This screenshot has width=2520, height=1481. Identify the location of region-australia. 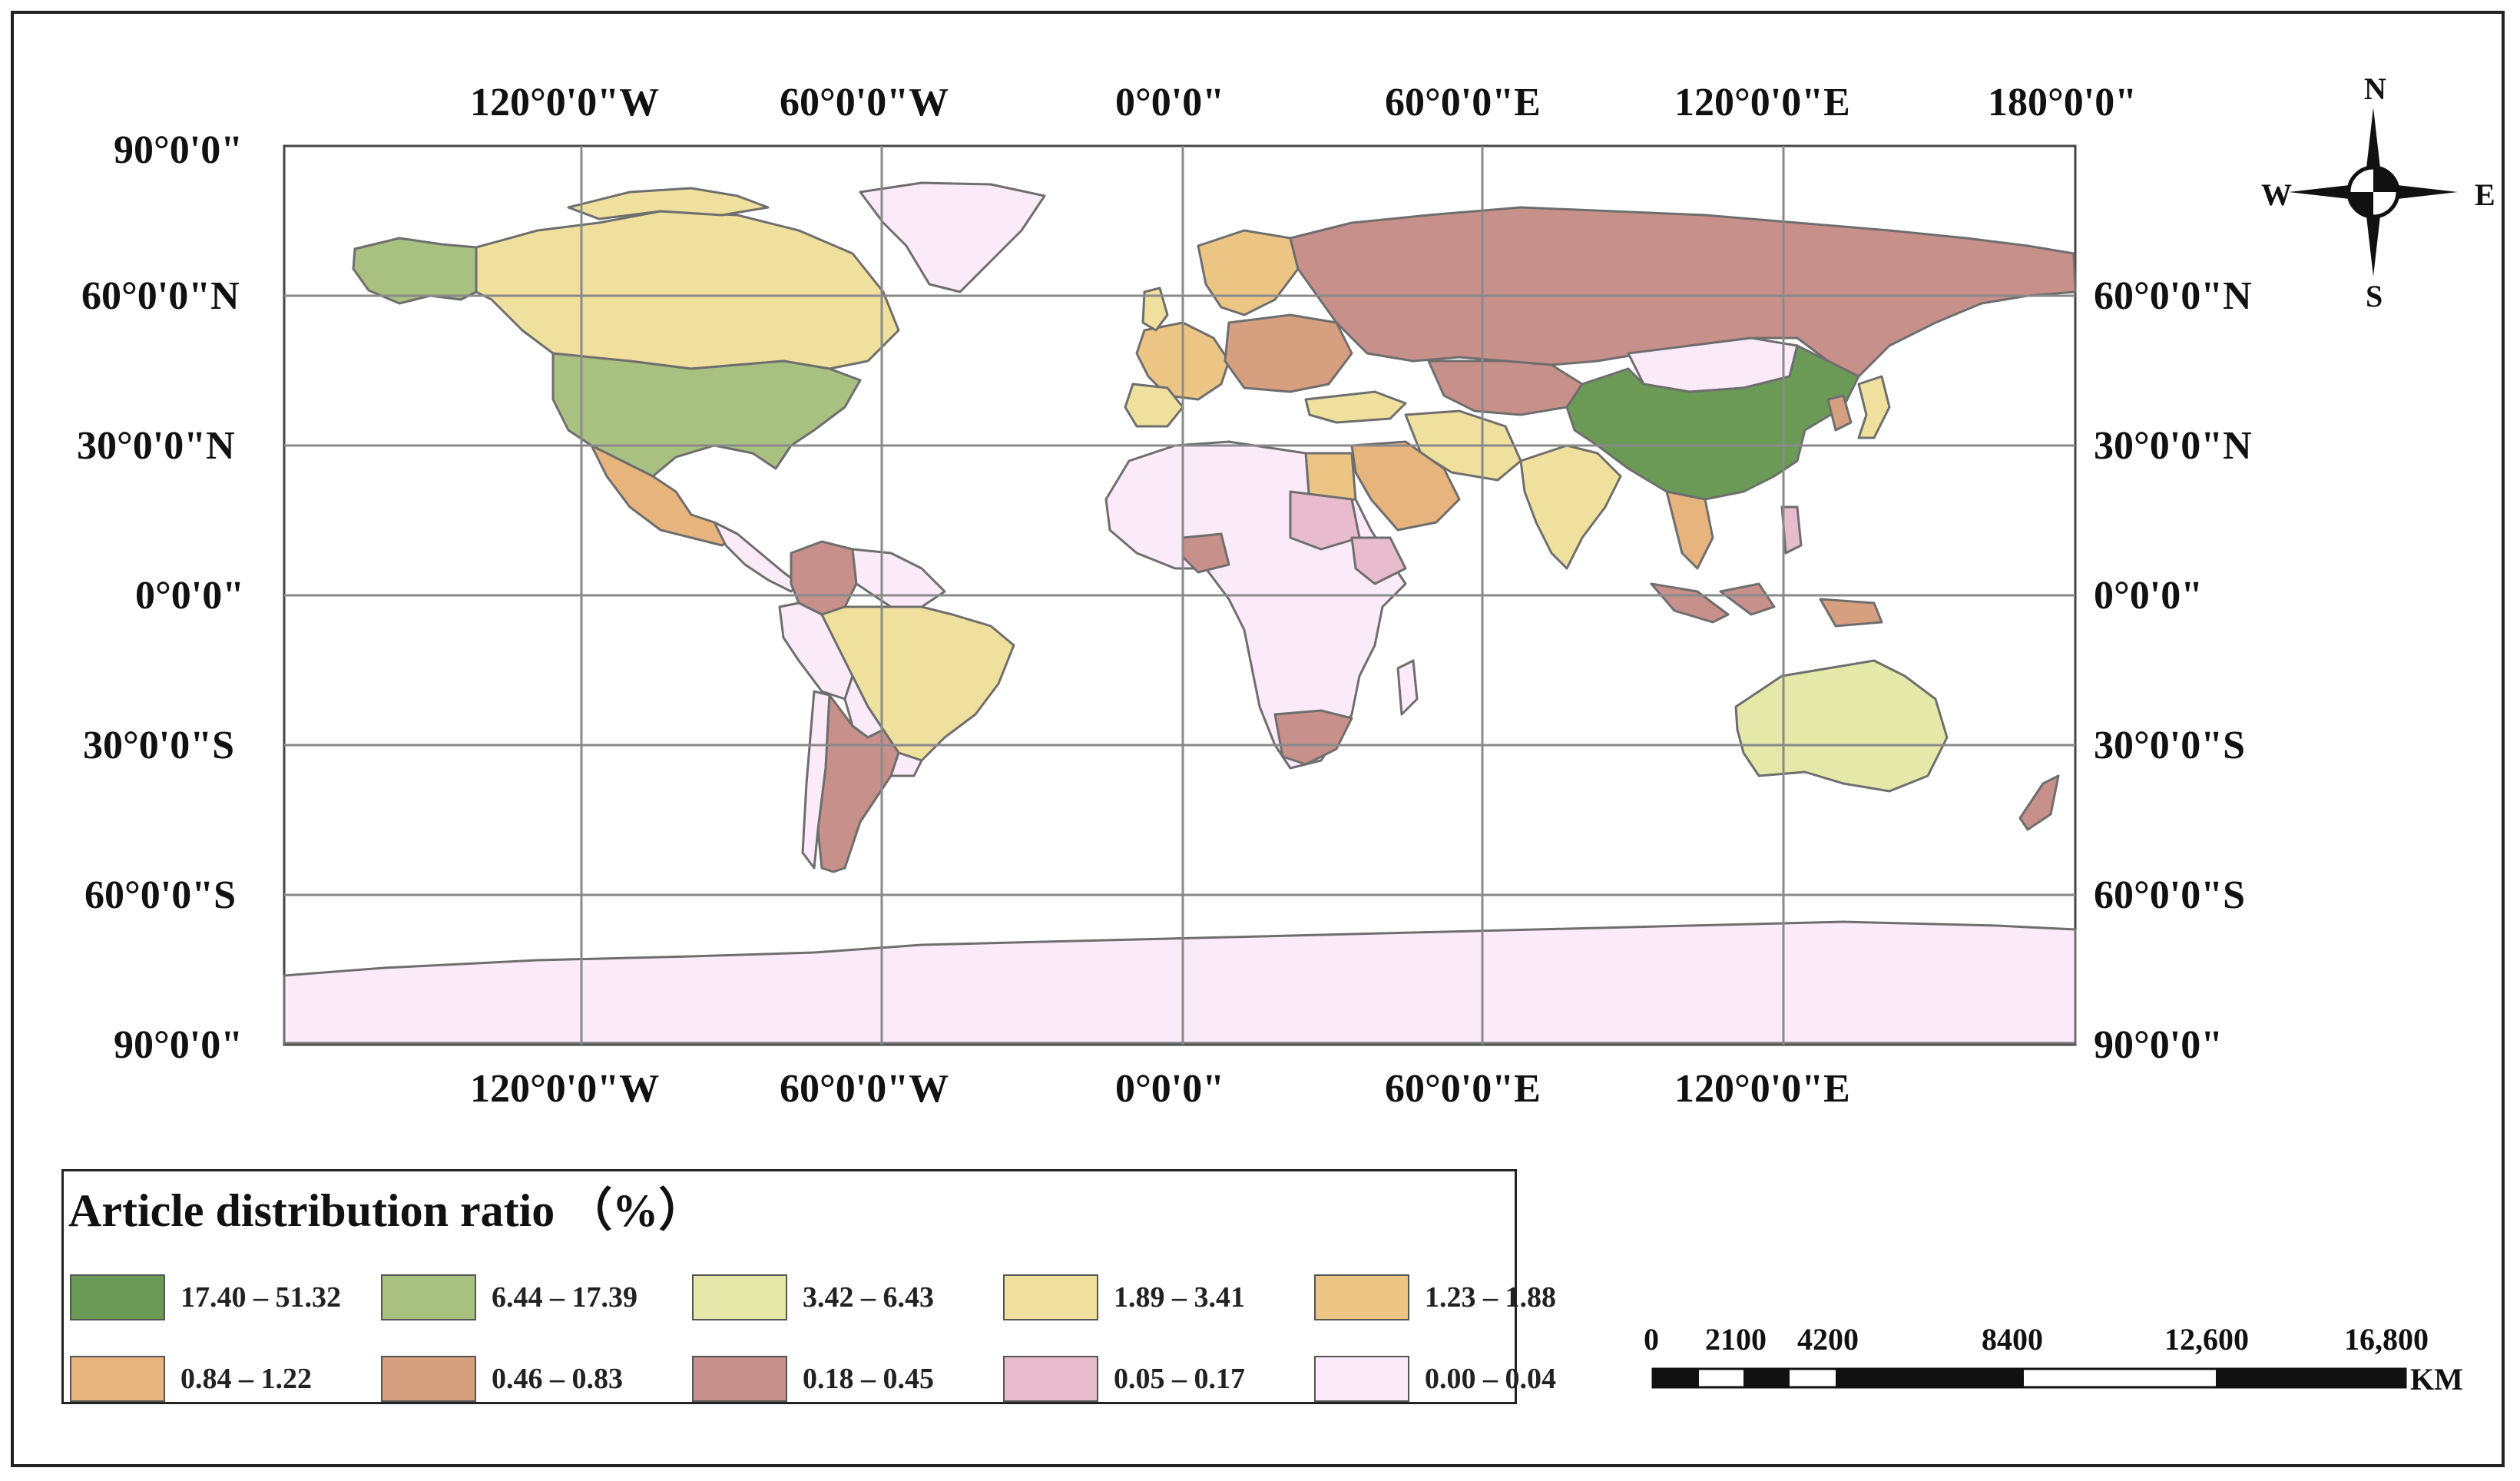
(1841, 726).